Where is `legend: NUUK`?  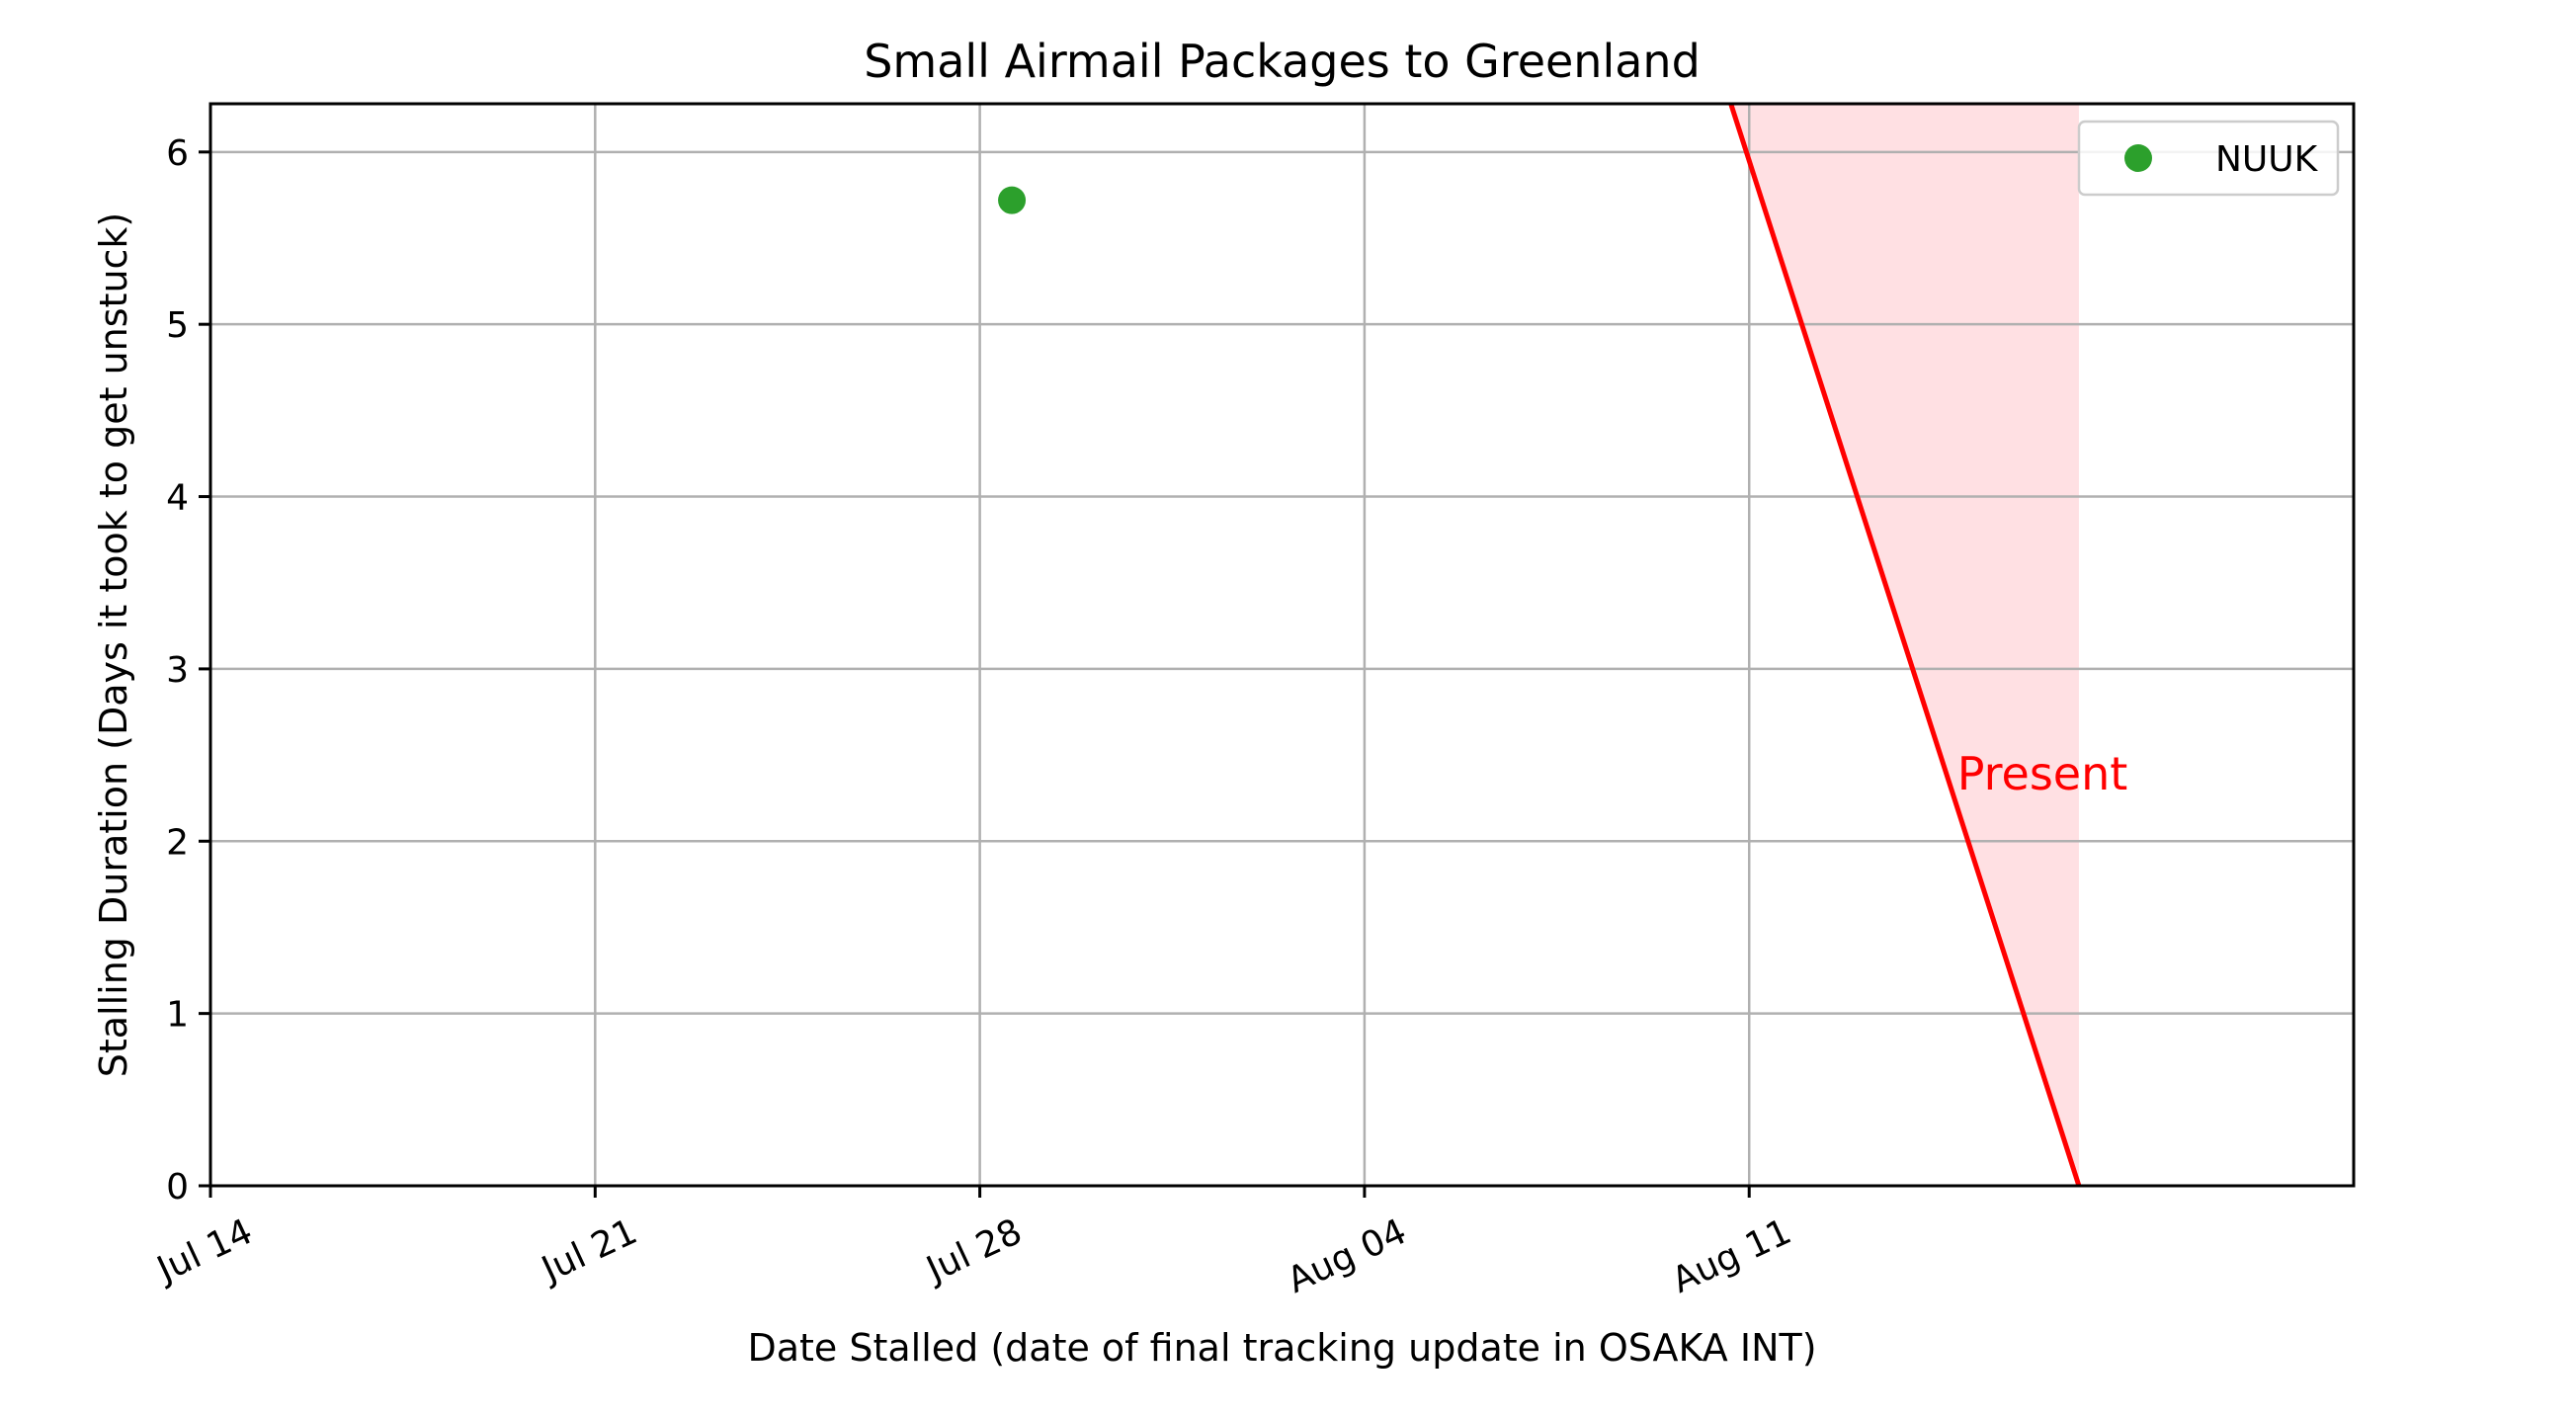
legend: NUUK is located at coordinates (2208, 159).